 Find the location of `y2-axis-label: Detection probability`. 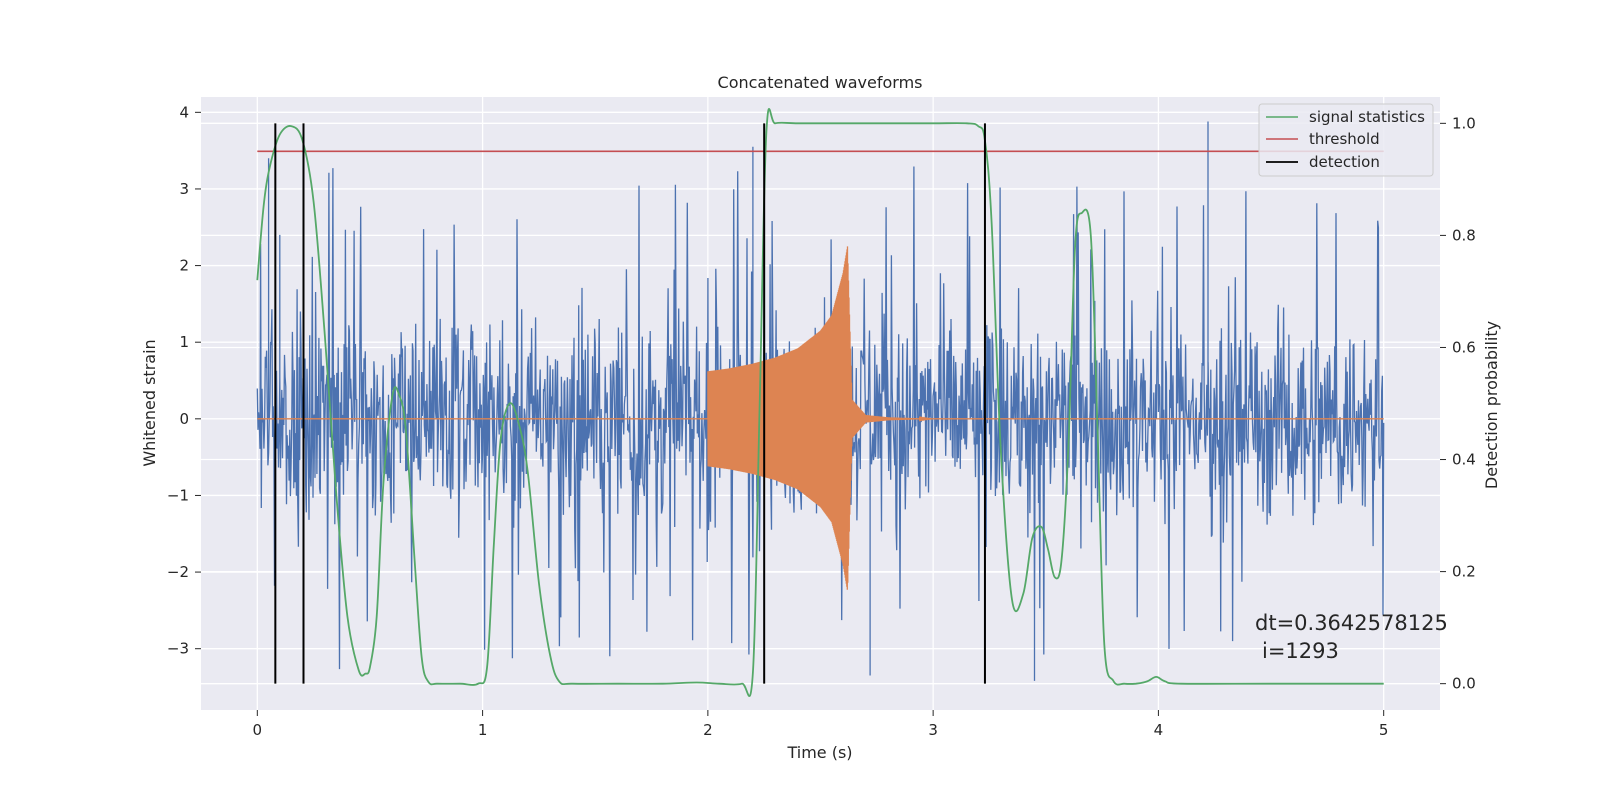

y2-axis-label: Detection probability is located at coordinates (1491, 405).